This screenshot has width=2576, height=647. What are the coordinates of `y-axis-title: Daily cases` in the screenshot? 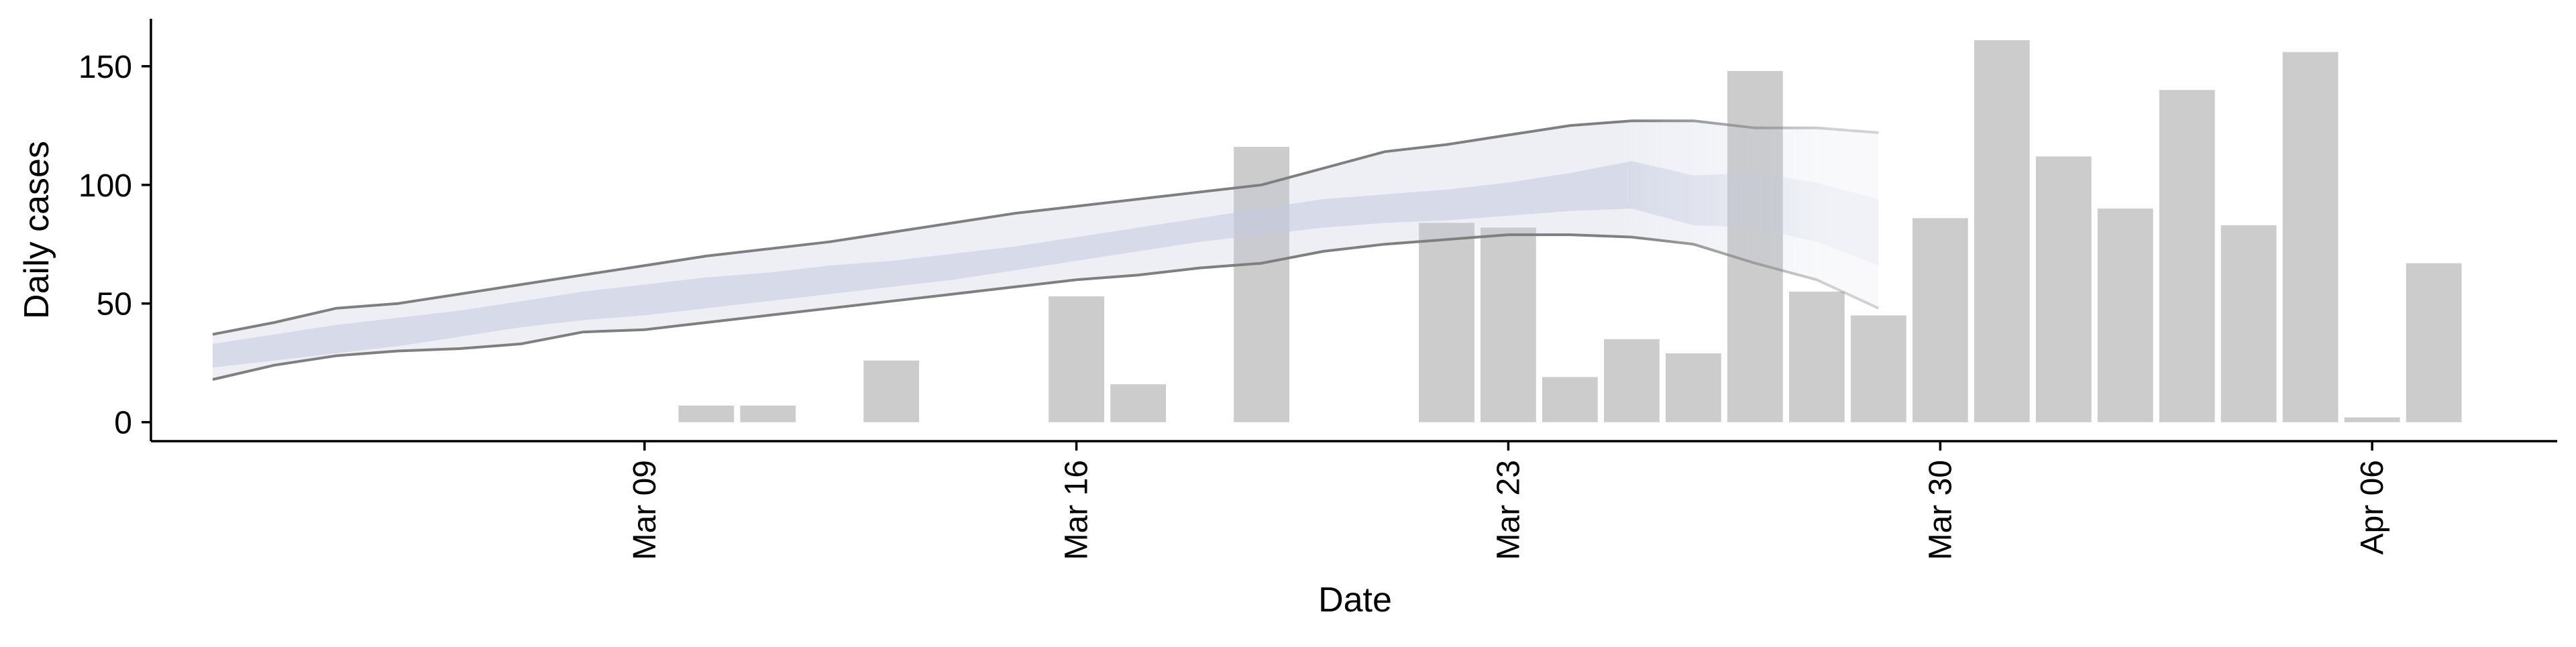 It's located at (36, 230).